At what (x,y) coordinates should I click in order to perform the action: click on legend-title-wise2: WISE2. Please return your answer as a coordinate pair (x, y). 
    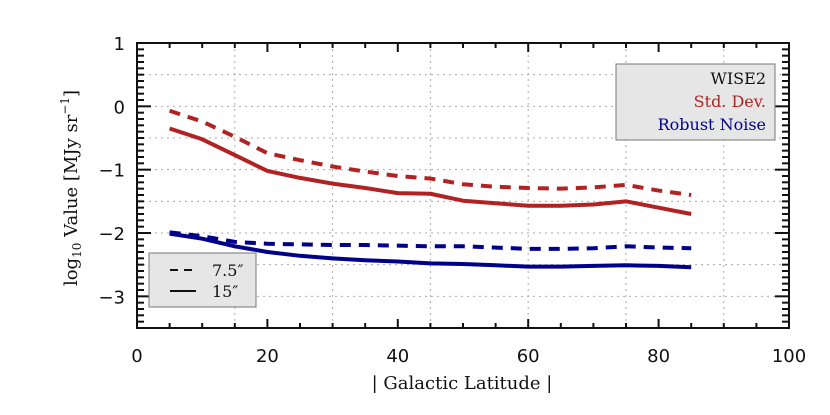
    Looking at the image, I should click on (738, 78).